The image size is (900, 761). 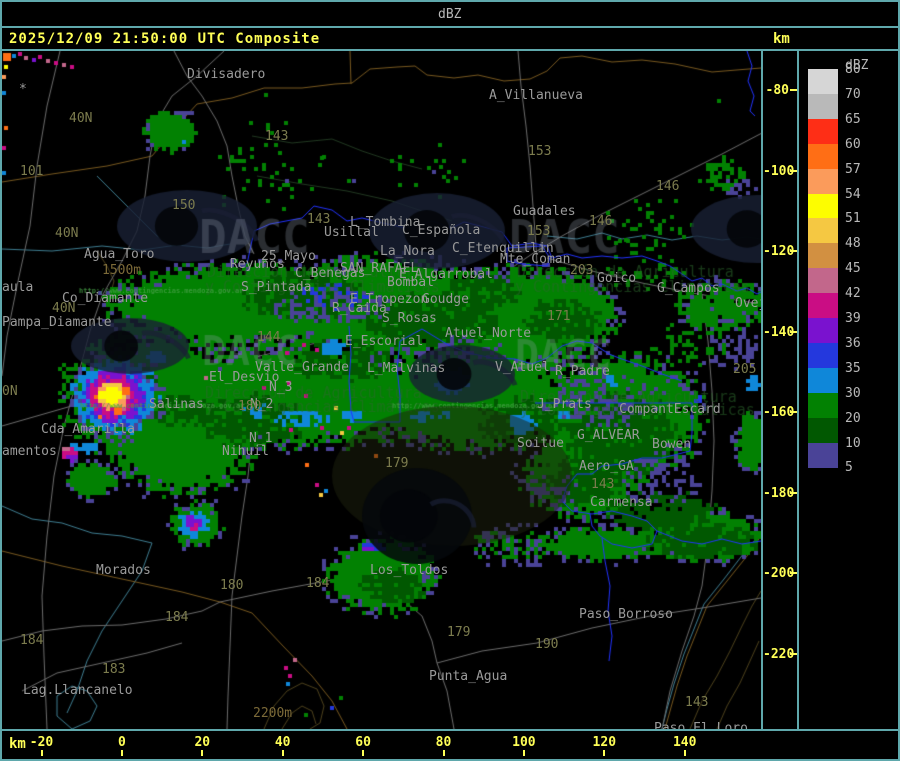 I want to click on town-label: V_Atuel, so click(x=522, y=367).